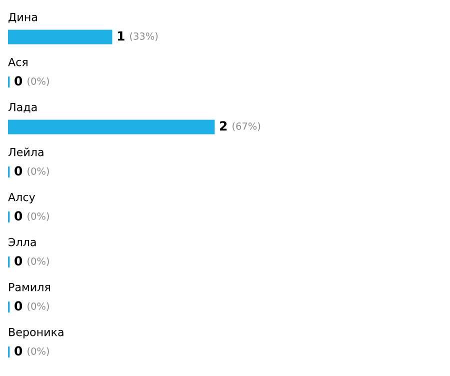 This screenshot has height=376, width=450. Describe the element at coordinates (26, 152) in the screenshot. I see `y-tick-label: Лейла` at that location.